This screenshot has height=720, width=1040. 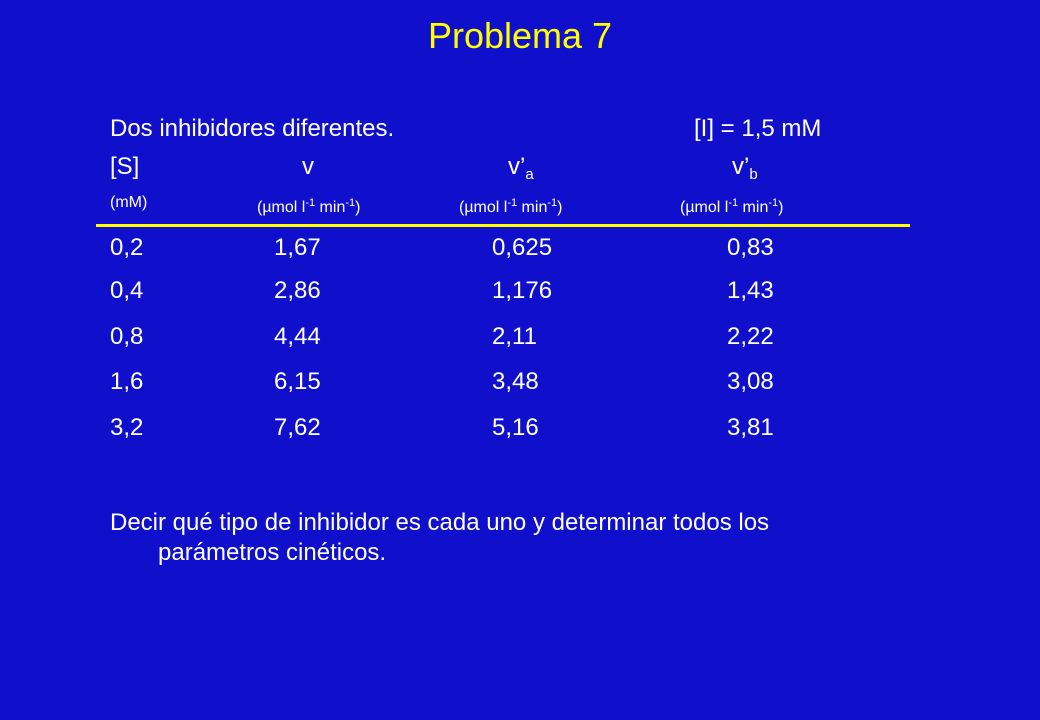 I want to click on cell-va: 2,11, so click(x=514, y=336).